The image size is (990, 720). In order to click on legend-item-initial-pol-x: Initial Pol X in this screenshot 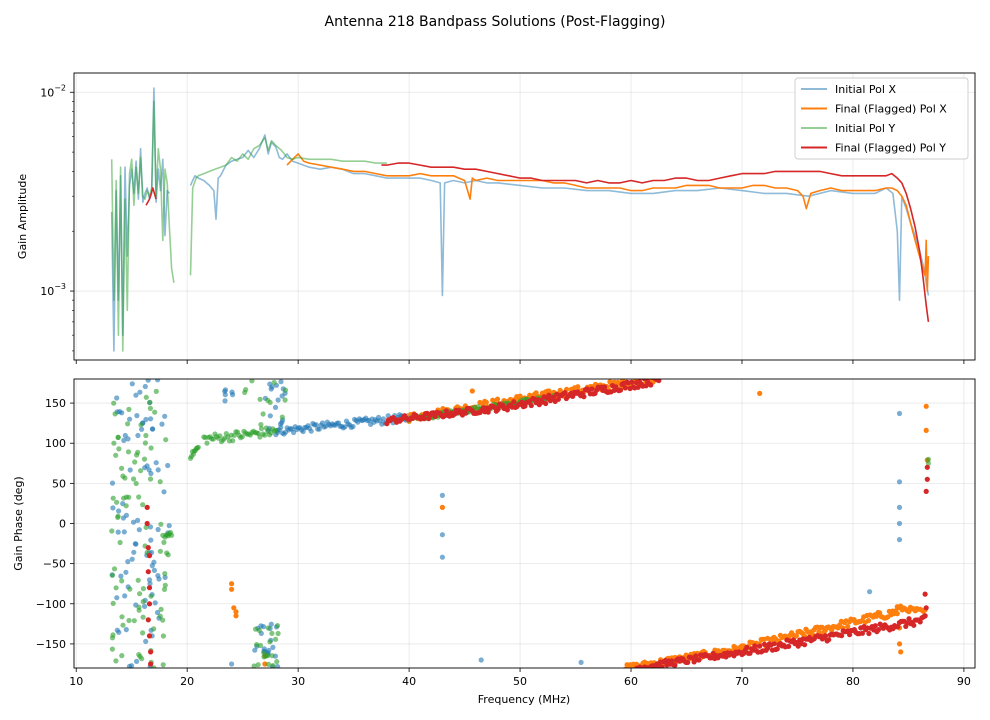, I will do `click(848, 89)`.